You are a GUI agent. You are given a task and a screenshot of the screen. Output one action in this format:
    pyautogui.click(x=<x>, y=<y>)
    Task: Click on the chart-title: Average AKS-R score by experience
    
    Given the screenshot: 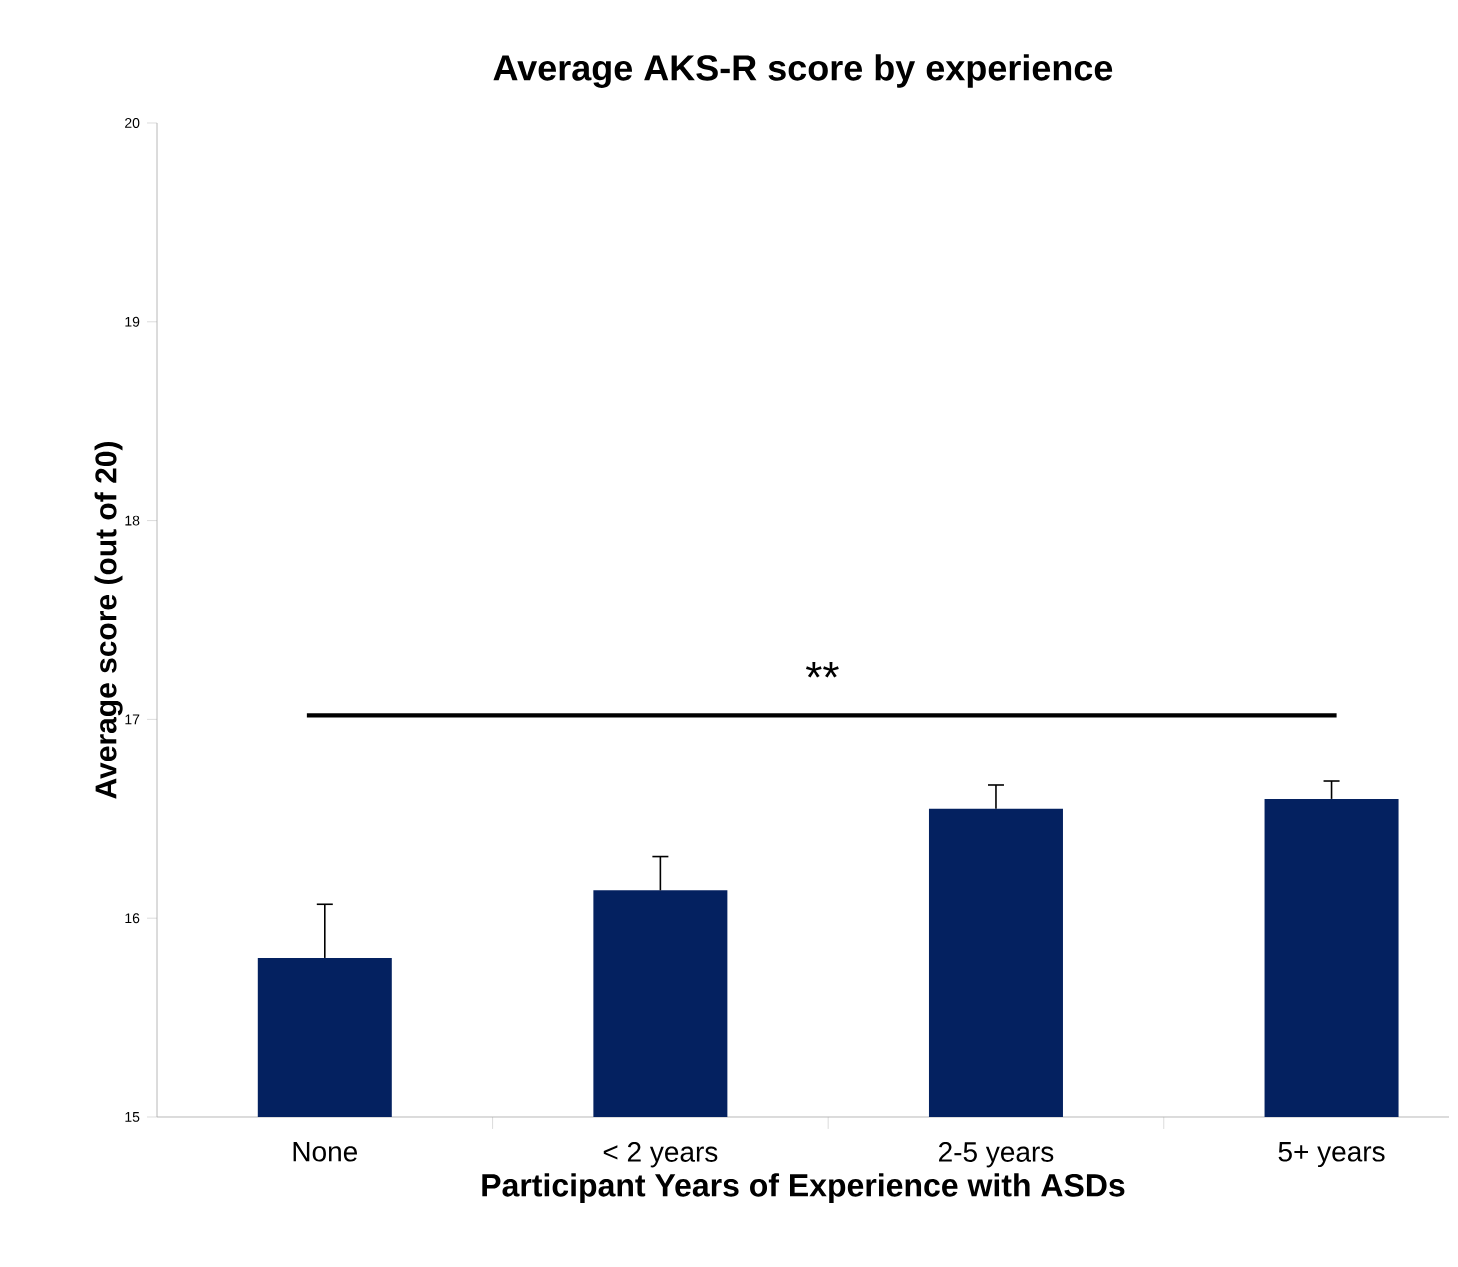 What is the action you would take?
    pyautogui.click(x=803, y=71)
    